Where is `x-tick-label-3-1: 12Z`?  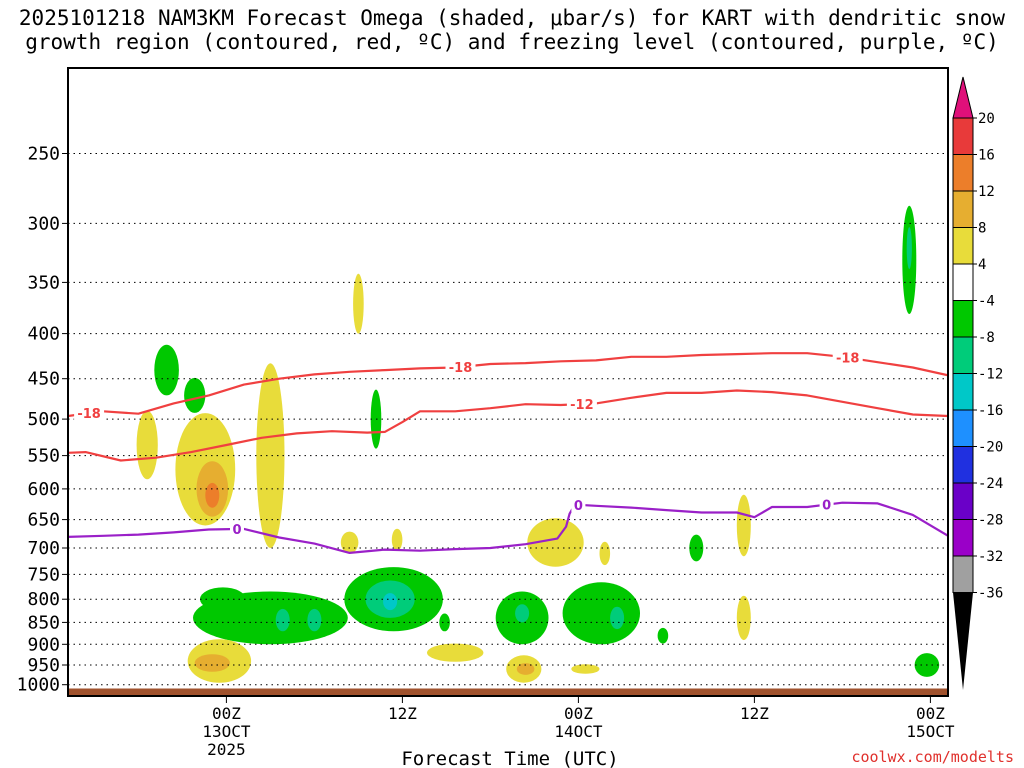
x-tick-label-3-1: 12Z is located at coordinates (754, 713).